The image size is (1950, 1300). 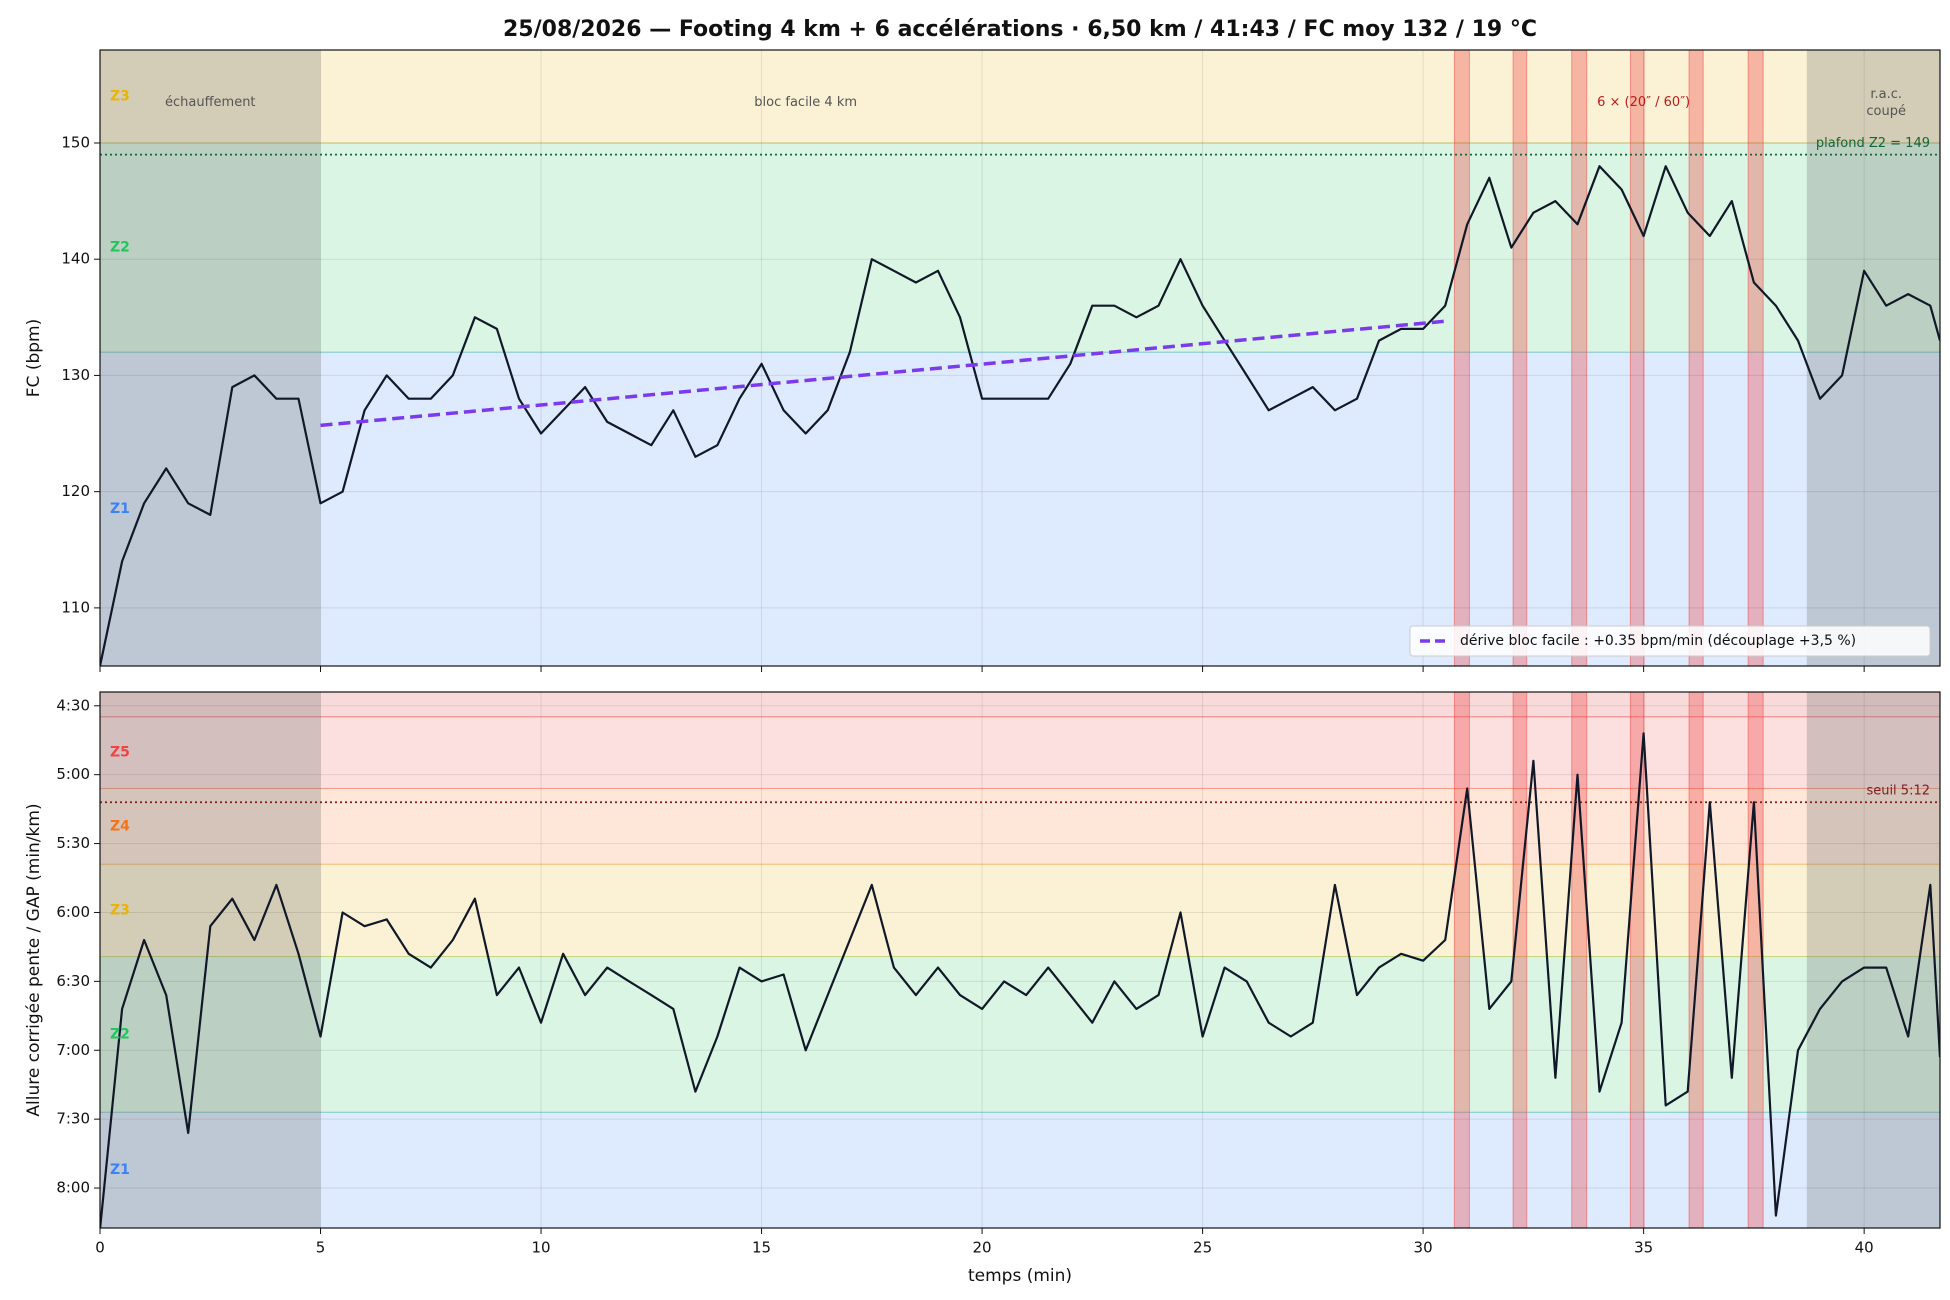 What do you see at coordinates (1643, 102) in the screenshot?
I see `annotation: 6 × (20″ / 60″)` at bounding box center [1643, 102].